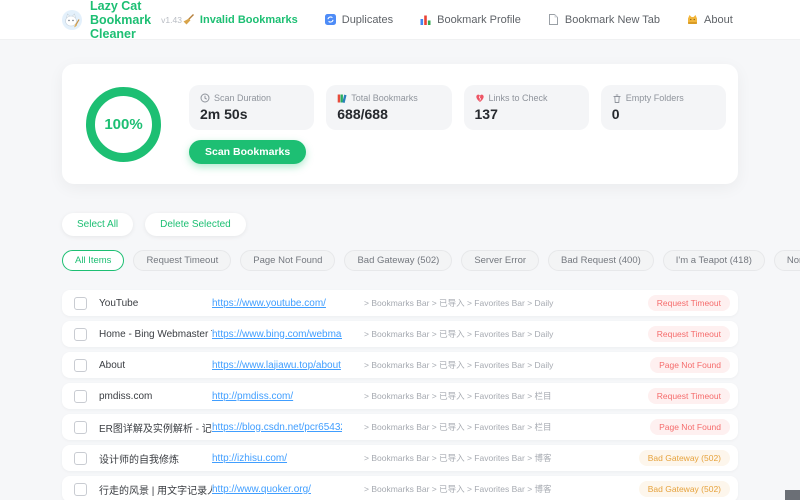  I want to click on bookmark-url-link: http://www.quoker.org/, so click(261, 489).